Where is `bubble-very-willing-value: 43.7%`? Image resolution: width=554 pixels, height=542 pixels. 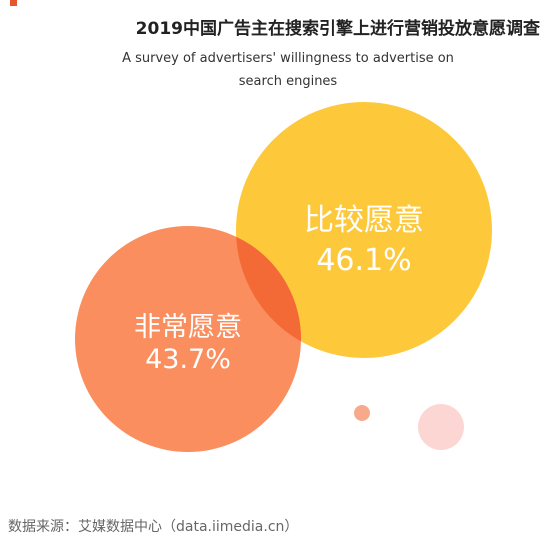 bubble-very-willing-value: 43.7% is located at coordinates (188, 359).